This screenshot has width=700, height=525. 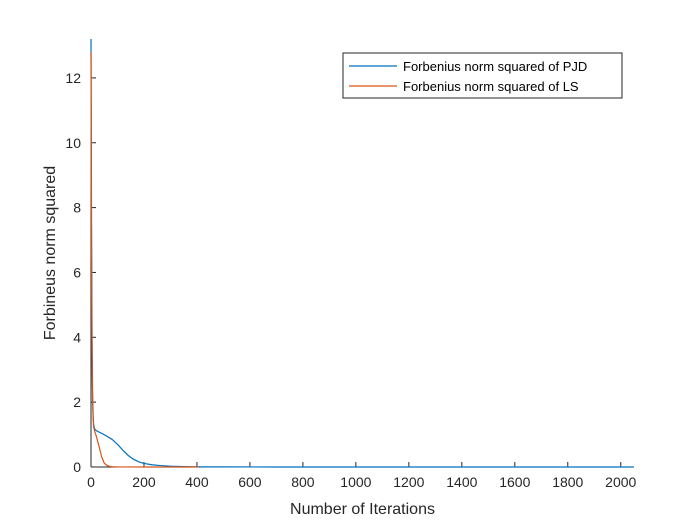 I want to click on y-tick-label: 6, so click(x=77, y=272).